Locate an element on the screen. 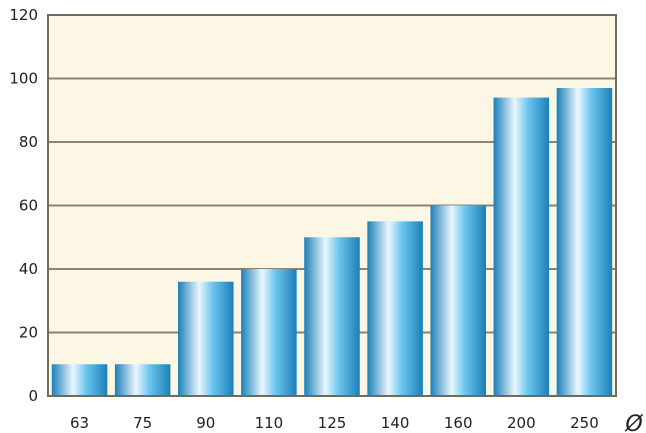  y-tick-label: 80 is located at coordinates (28, 142).